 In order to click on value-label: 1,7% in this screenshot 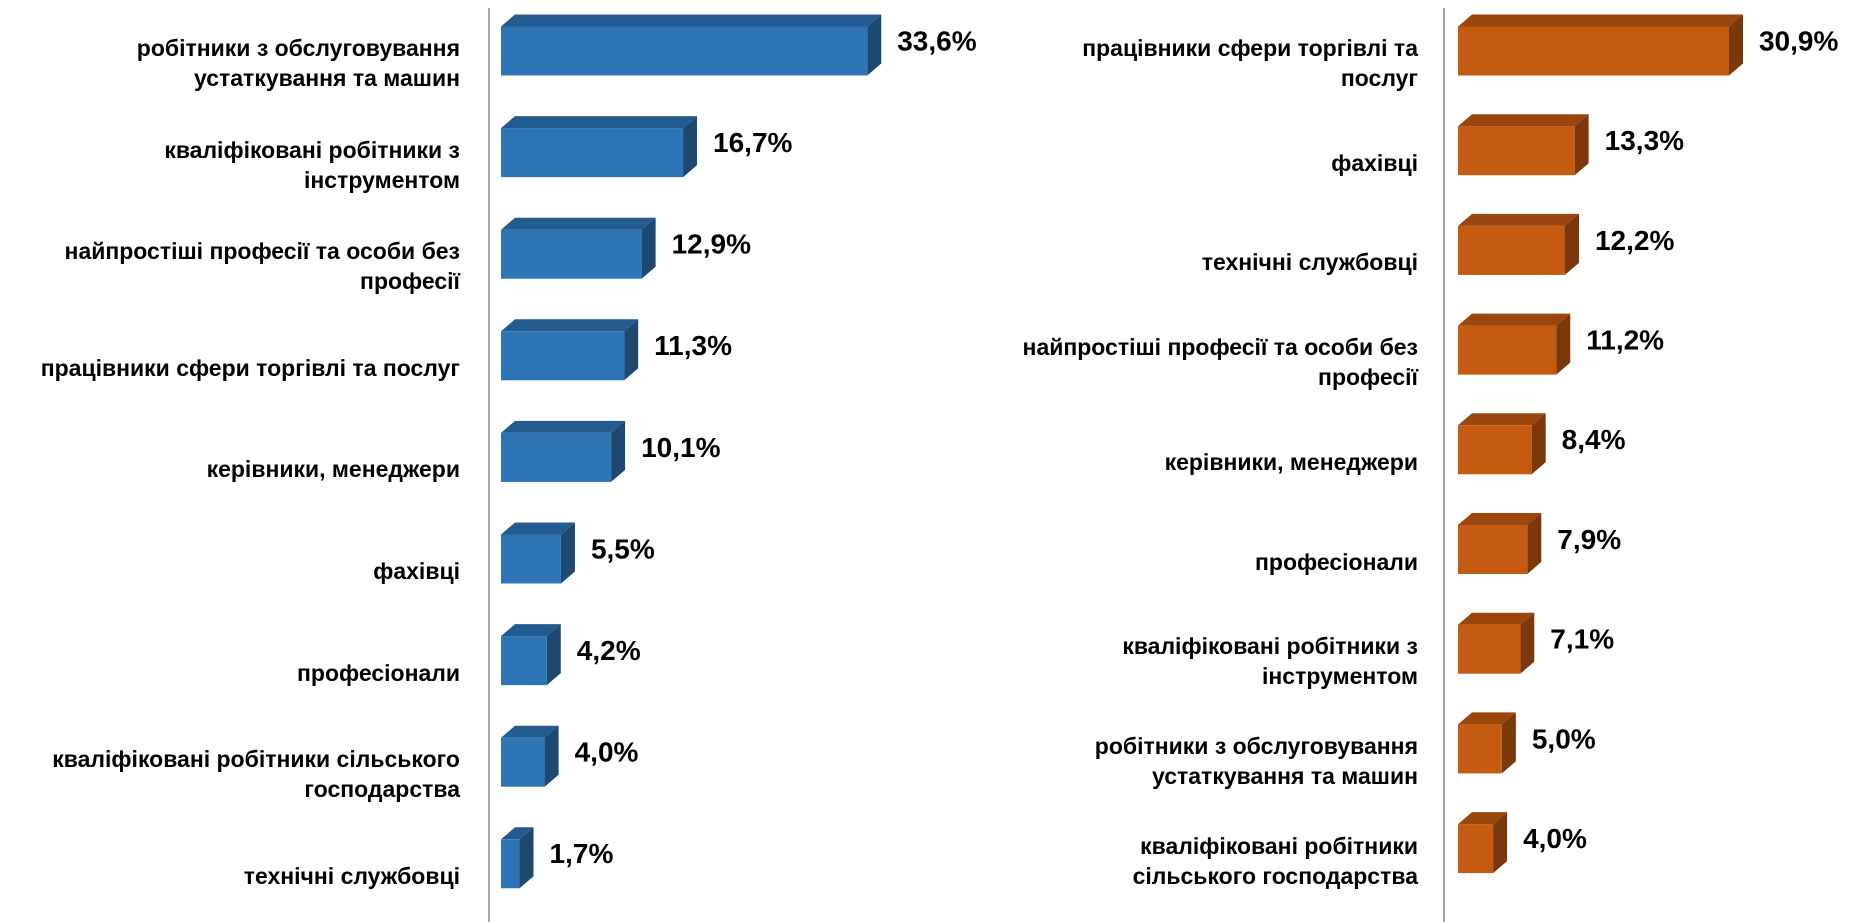, I will do `click(582, 853)`.